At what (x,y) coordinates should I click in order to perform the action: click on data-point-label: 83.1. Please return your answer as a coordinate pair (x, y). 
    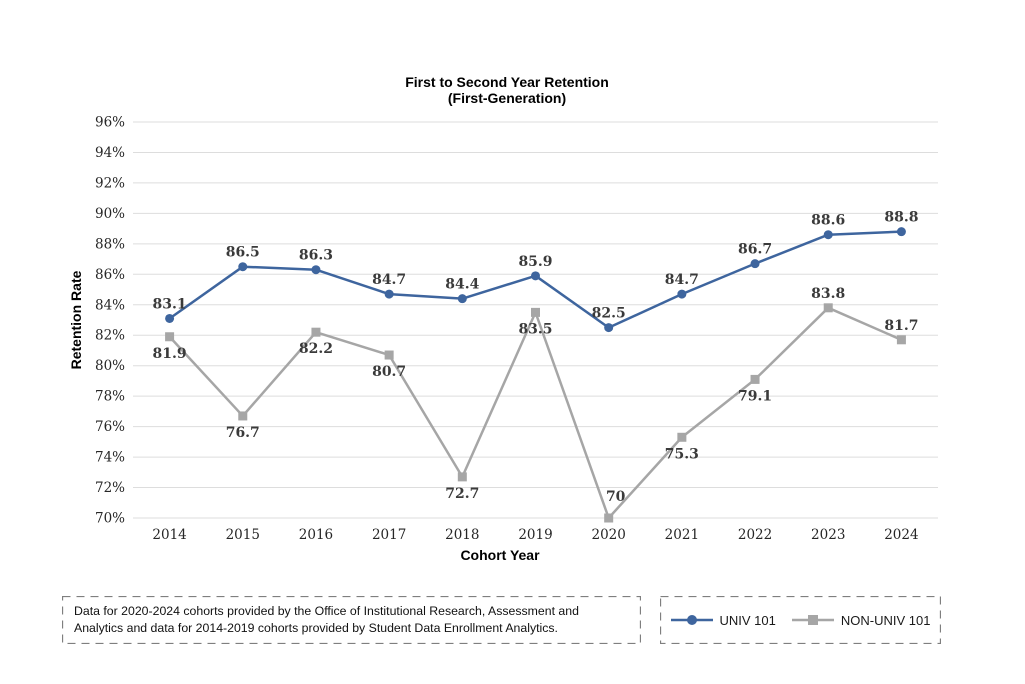
    Looking at the image, I should click on (170, 304).